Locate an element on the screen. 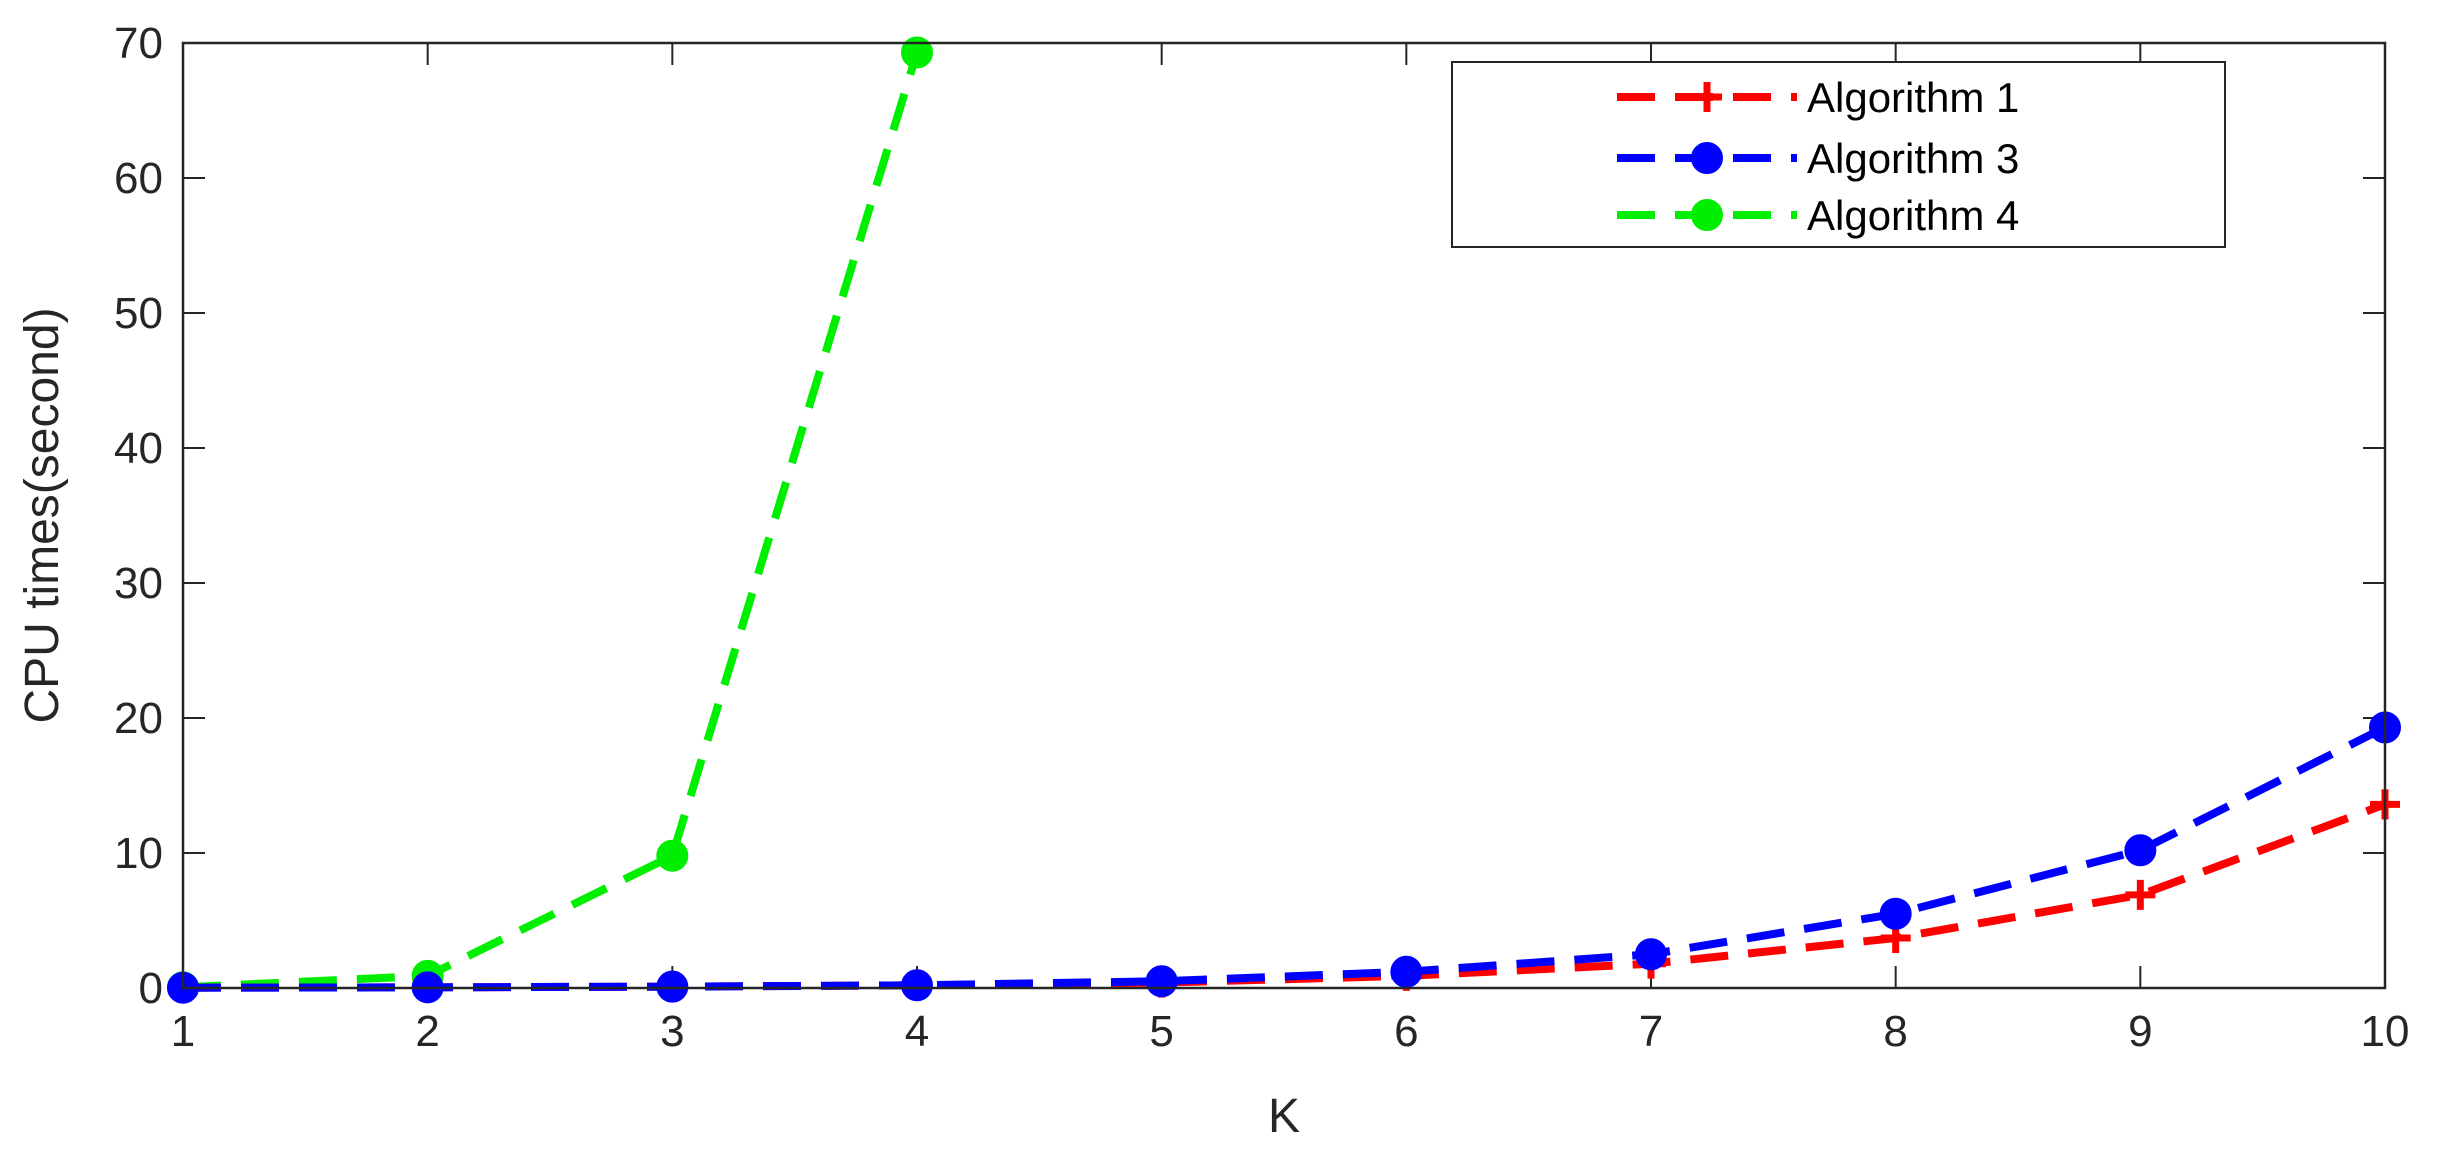  legend-entry: Algorithm 1 is located at coordinates (1818, 97).